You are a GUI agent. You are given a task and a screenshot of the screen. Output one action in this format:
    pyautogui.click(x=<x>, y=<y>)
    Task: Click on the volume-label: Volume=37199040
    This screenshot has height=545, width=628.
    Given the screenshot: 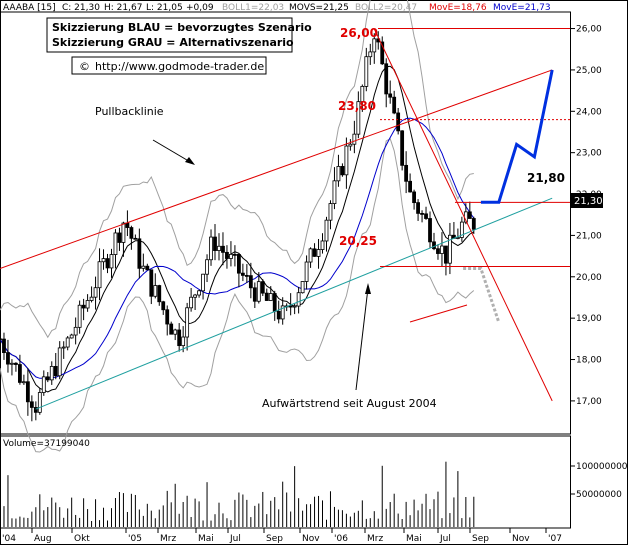 What is the action you would take?
    pyautogui.click(x=46, y=444)
    